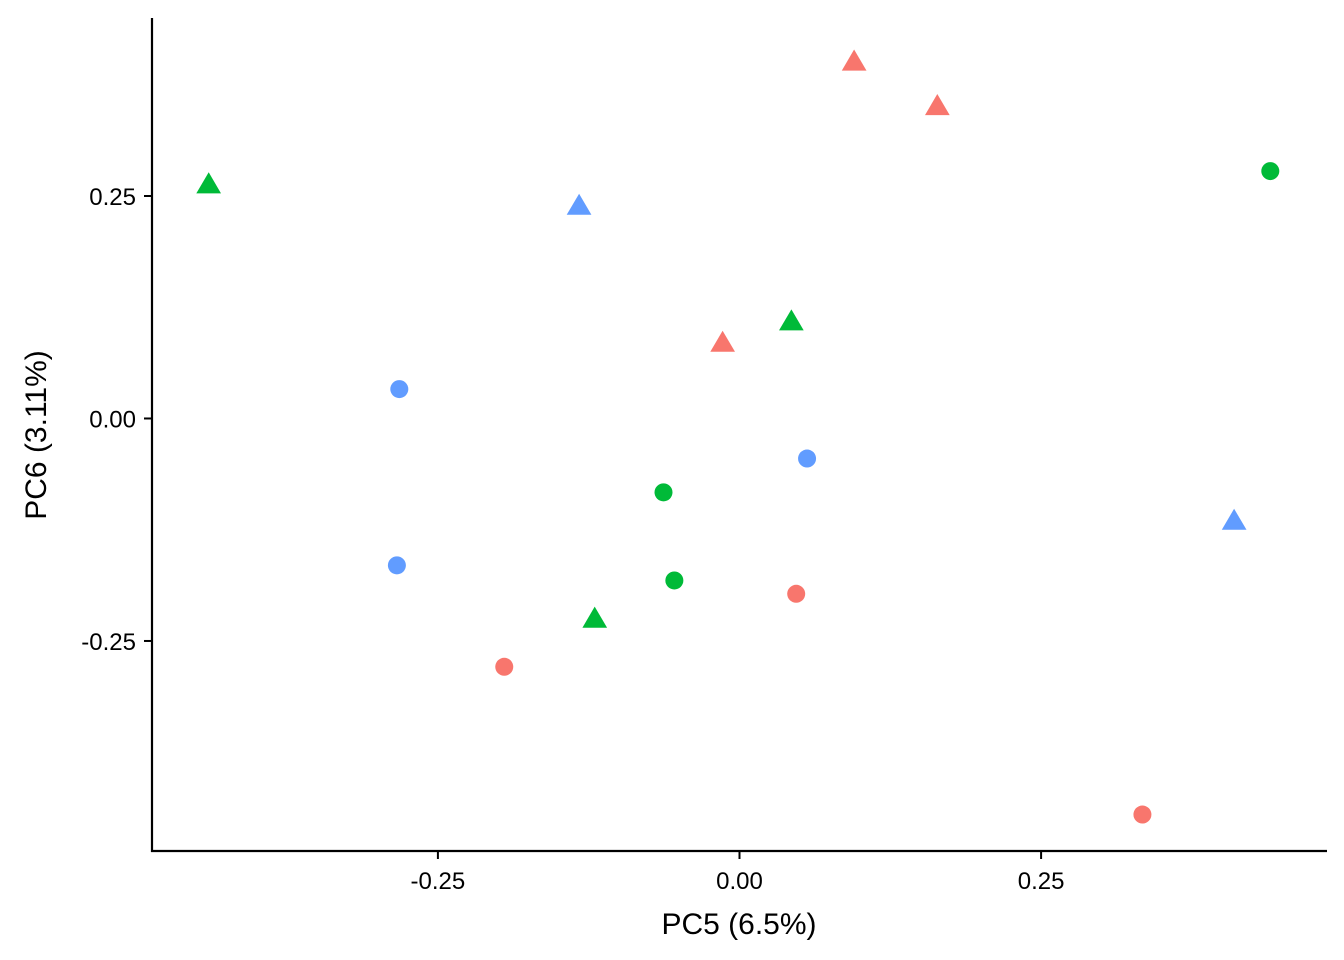 The width and height of the screenshot is (1344, 960). What do you see at coordinates (112, 197) in the screenshot?
I see `y-tick-label: 0.25` at bounding box center [112, 197].